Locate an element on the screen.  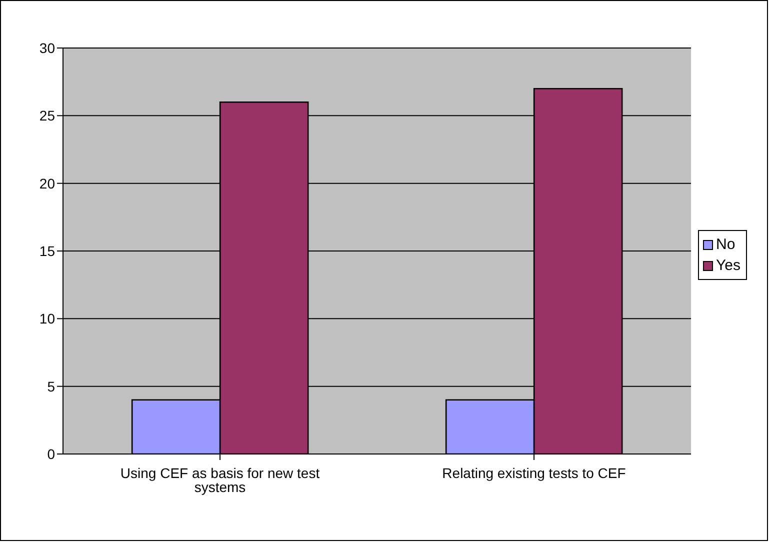
y-tick-label: 20 is located at coordinates (47, 183).